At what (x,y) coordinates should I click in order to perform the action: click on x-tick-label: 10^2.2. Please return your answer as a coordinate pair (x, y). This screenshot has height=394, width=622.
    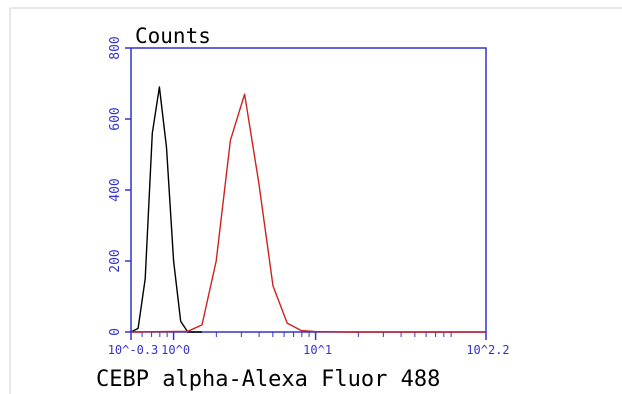
    Looking at the image, I should click on (487, 350).